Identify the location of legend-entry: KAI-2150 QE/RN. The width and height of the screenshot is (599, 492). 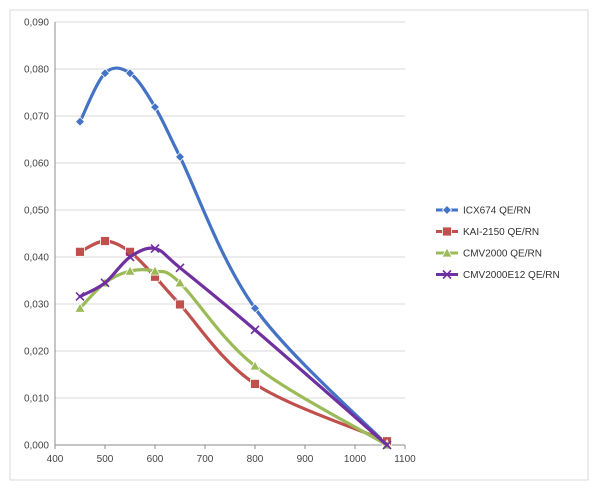
(487, 232).